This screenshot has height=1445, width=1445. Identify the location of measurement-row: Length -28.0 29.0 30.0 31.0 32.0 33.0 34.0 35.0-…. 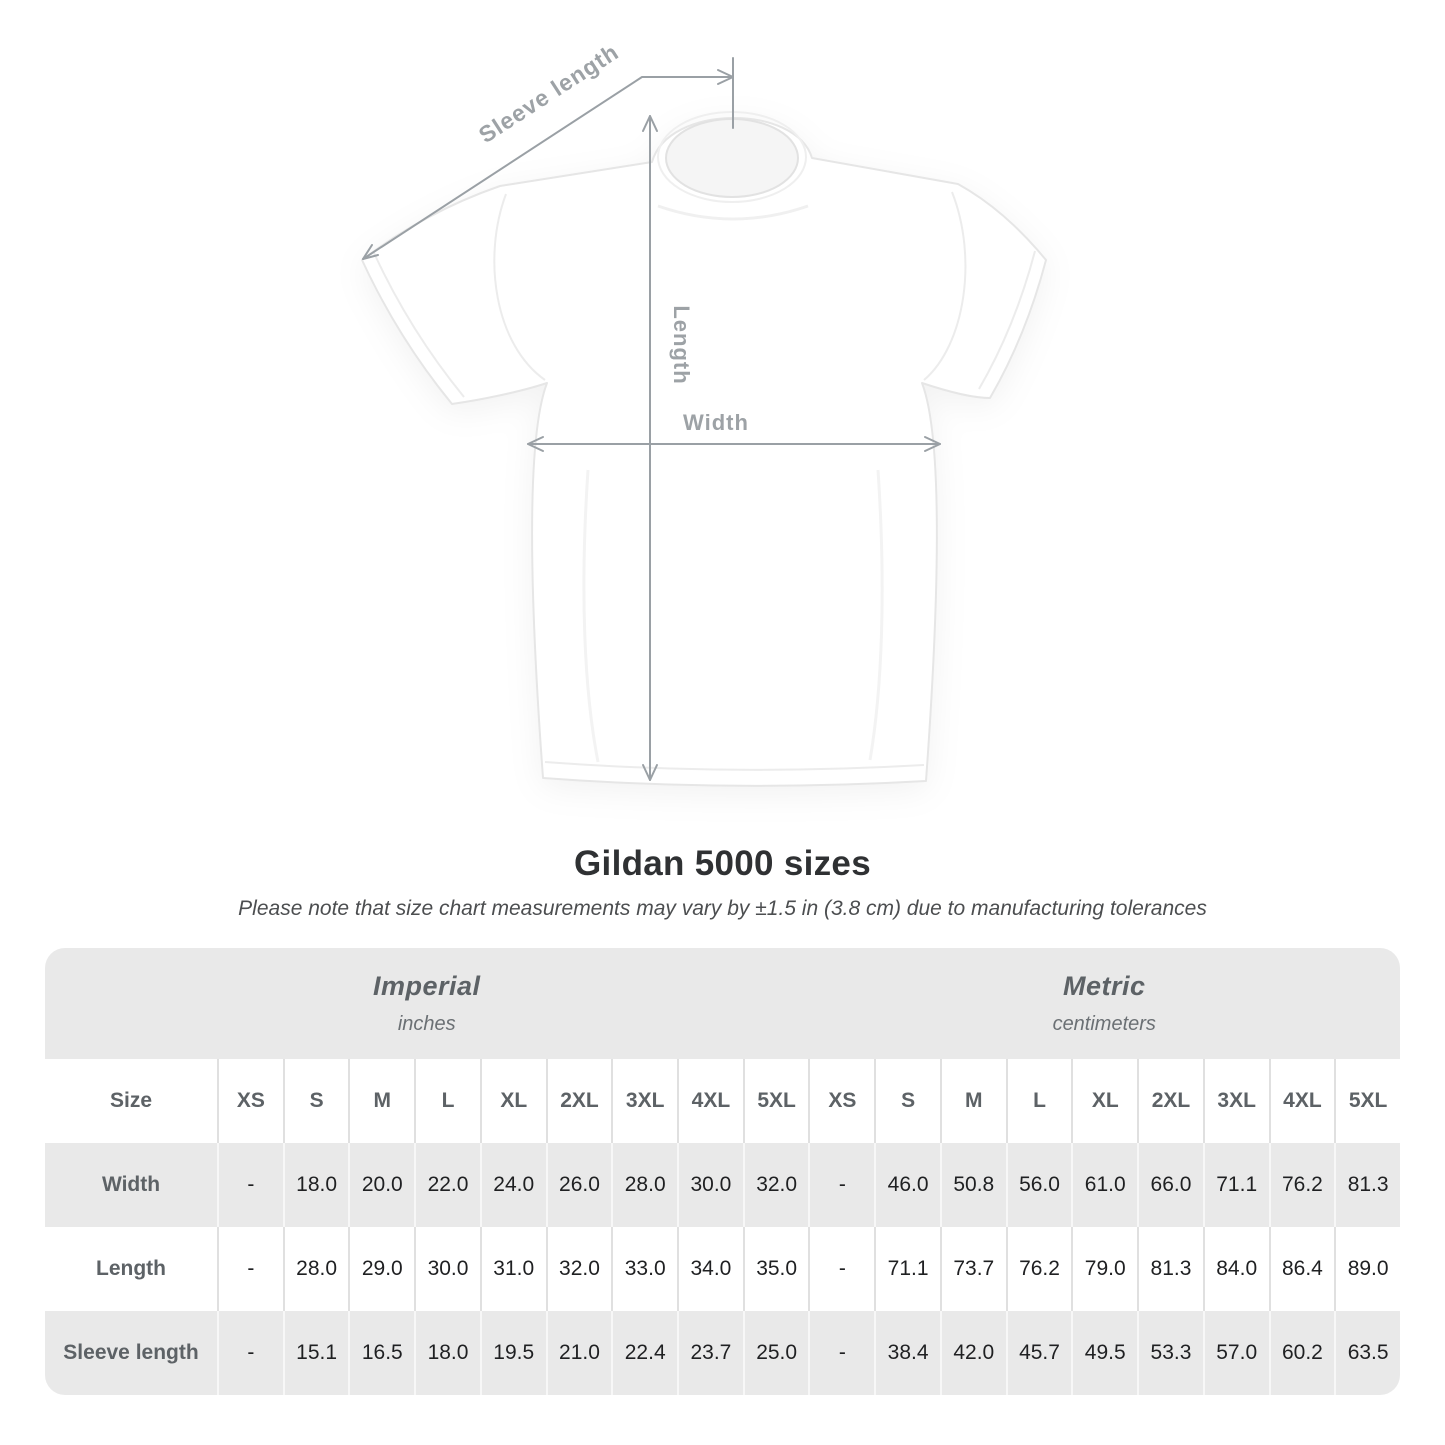
(722, 1269).